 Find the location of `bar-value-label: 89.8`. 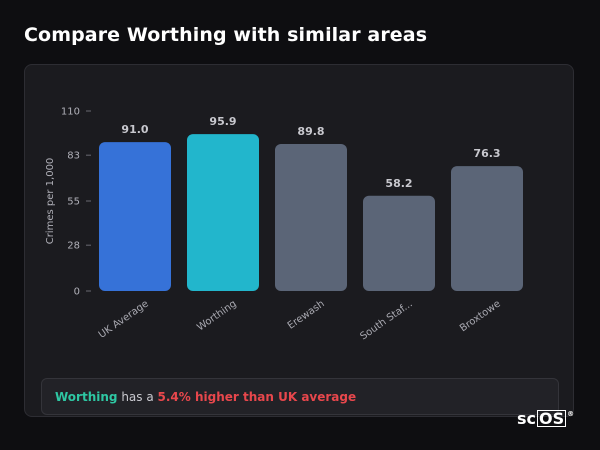

bar-value-label: 89.8 is located at coordinates (310, 131).